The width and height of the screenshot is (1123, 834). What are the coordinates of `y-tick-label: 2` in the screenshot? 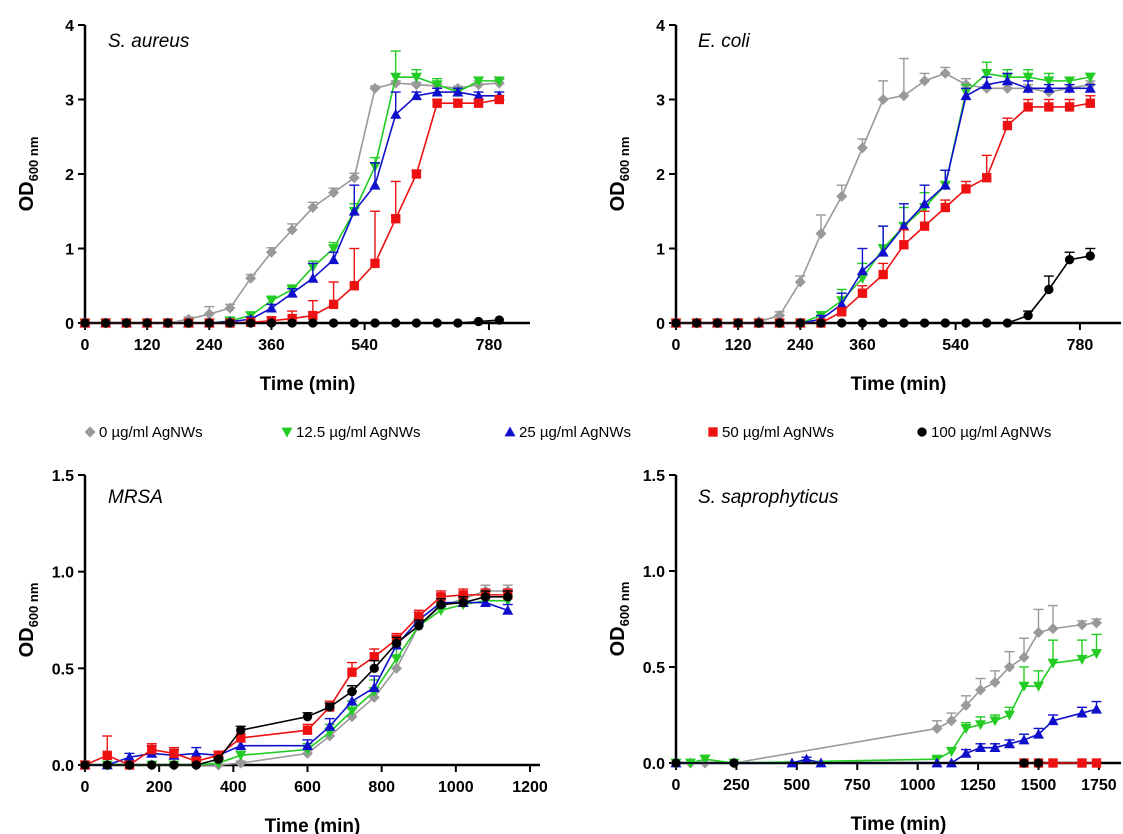 It's located at (69, 175).